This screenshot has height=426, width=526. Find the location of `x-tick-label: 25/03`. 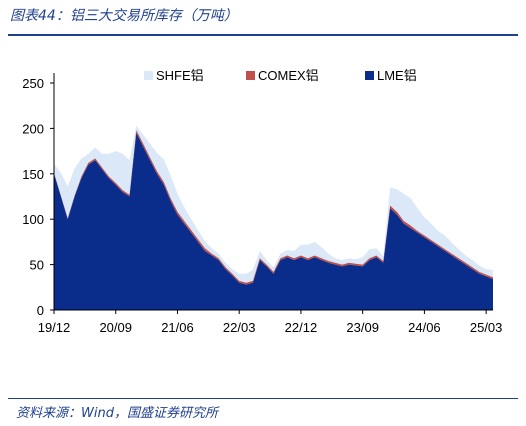

x-tick-label: 25/03 is located at coordinates (486, 327).